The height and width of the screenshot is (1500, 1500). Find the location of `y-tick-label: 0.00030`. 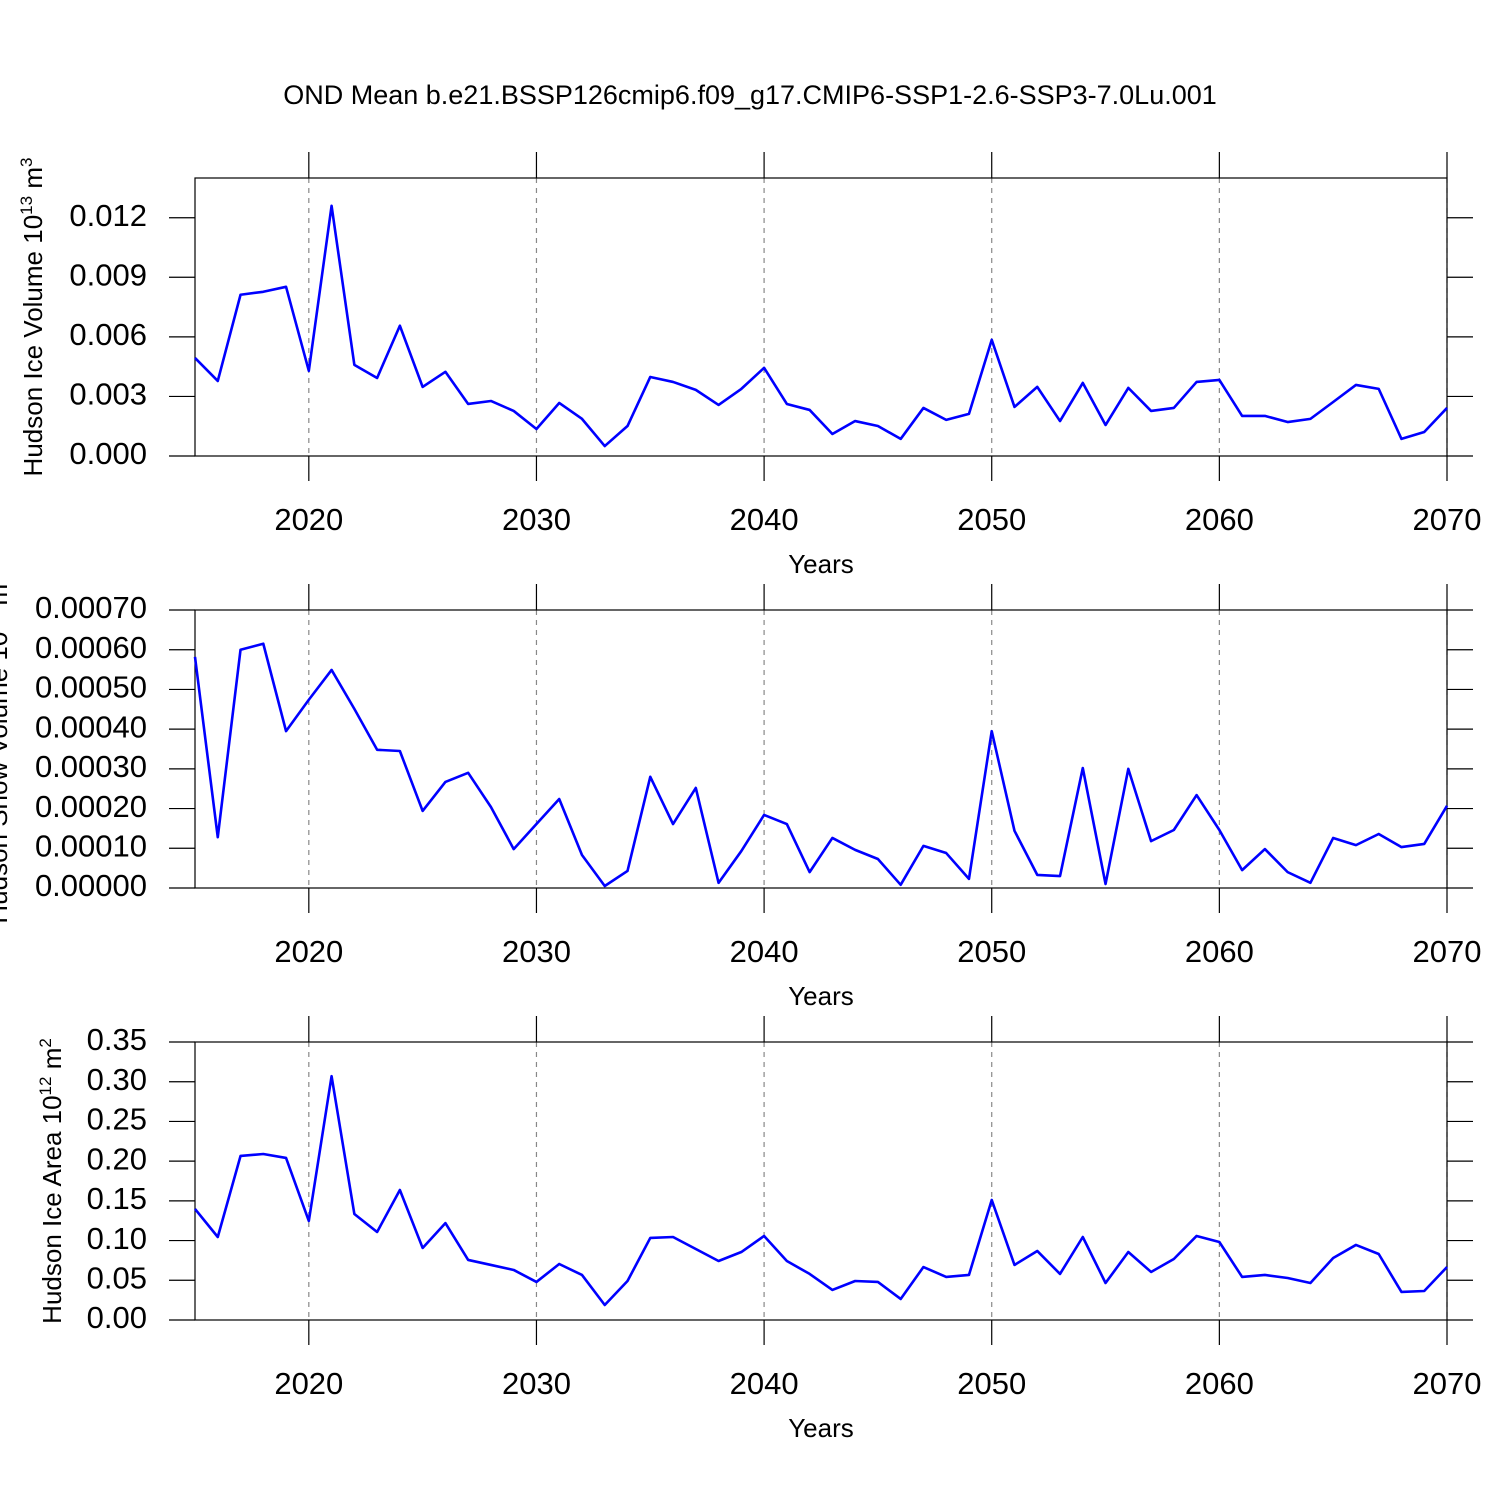

y-tick-label: 0.00030 is located at coordinates (91, 766).